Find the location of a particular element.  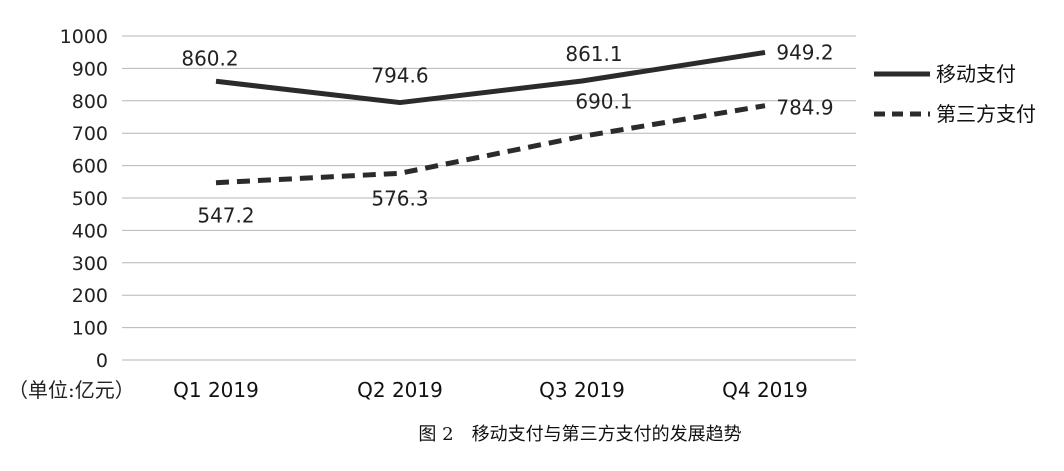

data-label: 784.9 is located at coordinates (804, 108).